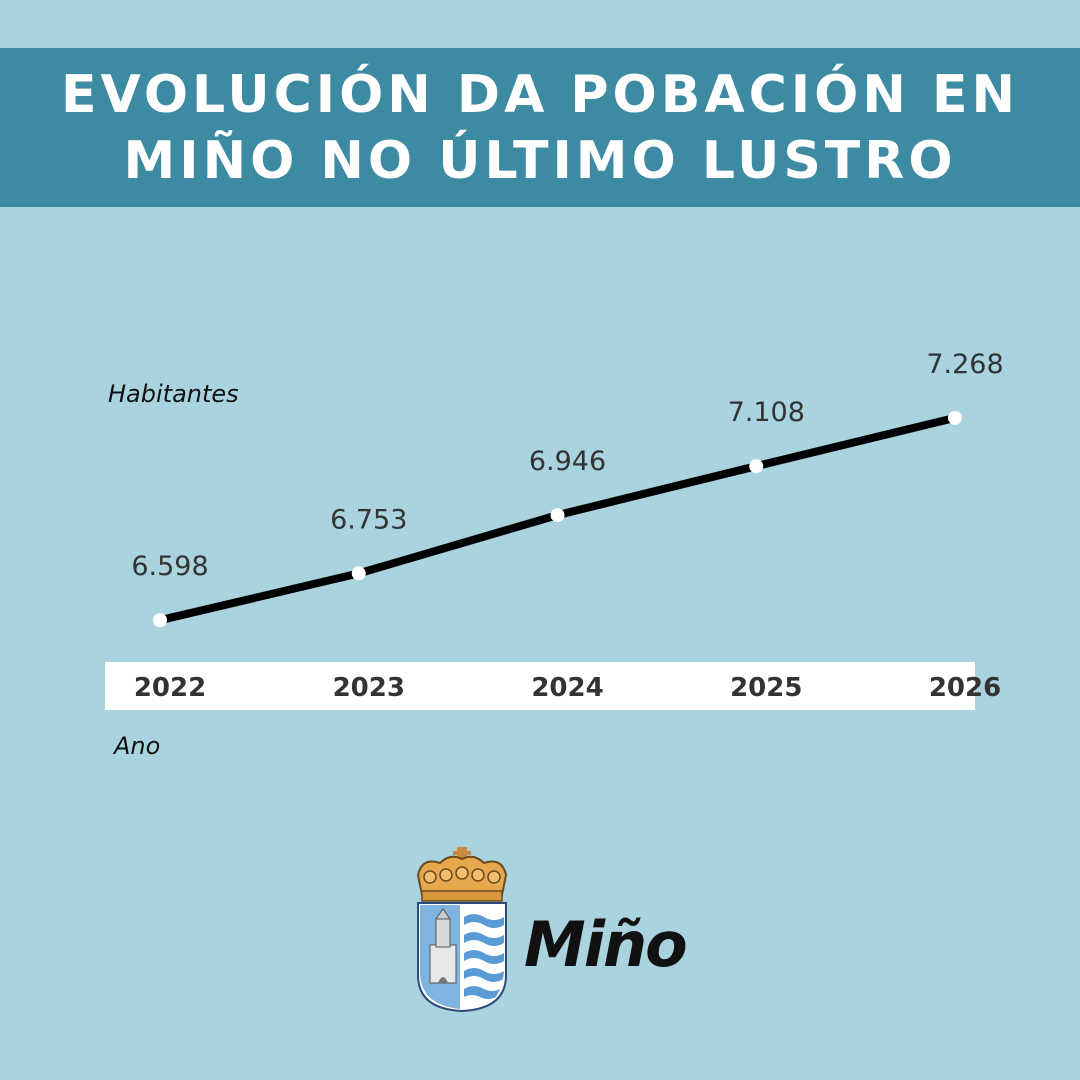 Image resolution: width=1080 pixels, height=1080 pixels. I want to click on data-label-2025: 7.108, so click(766, 412).